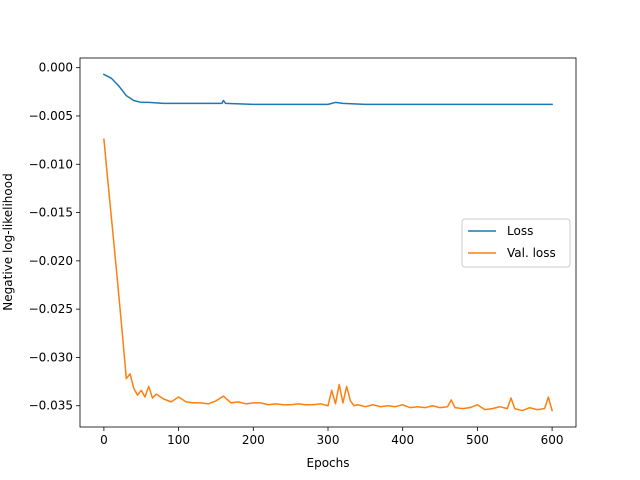 The image size is (640, 480). Describe the element at coordinates (477, 440) in the screenshot. I see `x-tick-label: 500` at that location.